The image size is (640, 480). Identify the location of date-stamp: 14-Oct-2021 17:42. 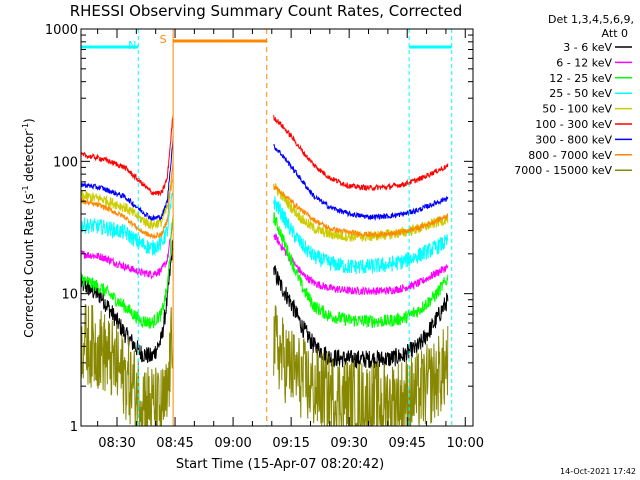
(598, 471).